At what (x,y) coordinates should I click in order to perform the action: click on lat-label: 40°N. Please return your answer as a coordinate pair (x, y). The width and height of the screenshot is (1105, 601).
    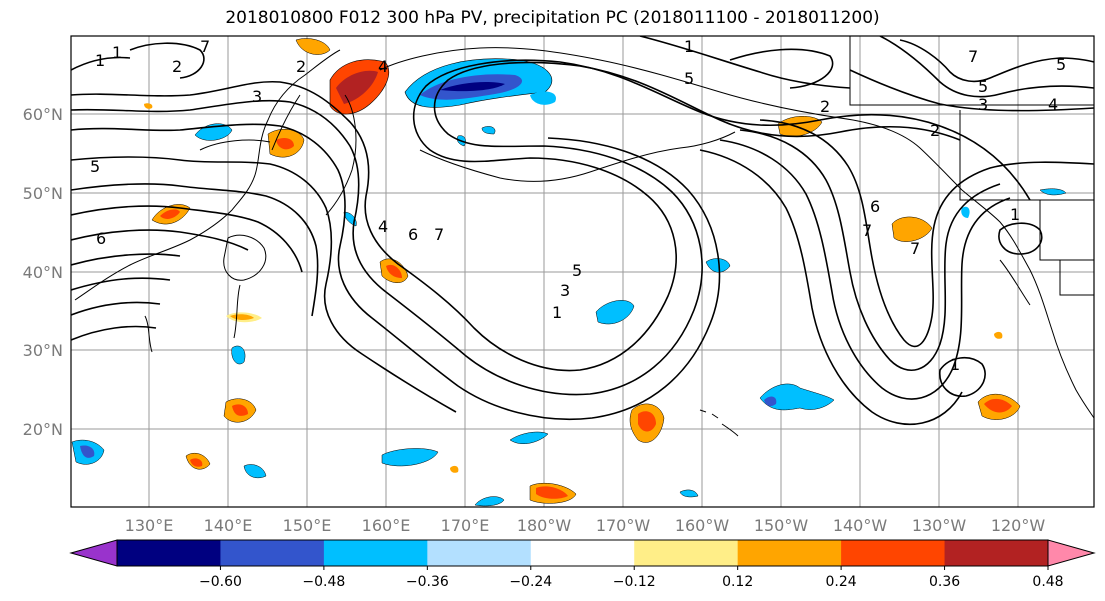
    Looking at the image, I should click on (43, 272).